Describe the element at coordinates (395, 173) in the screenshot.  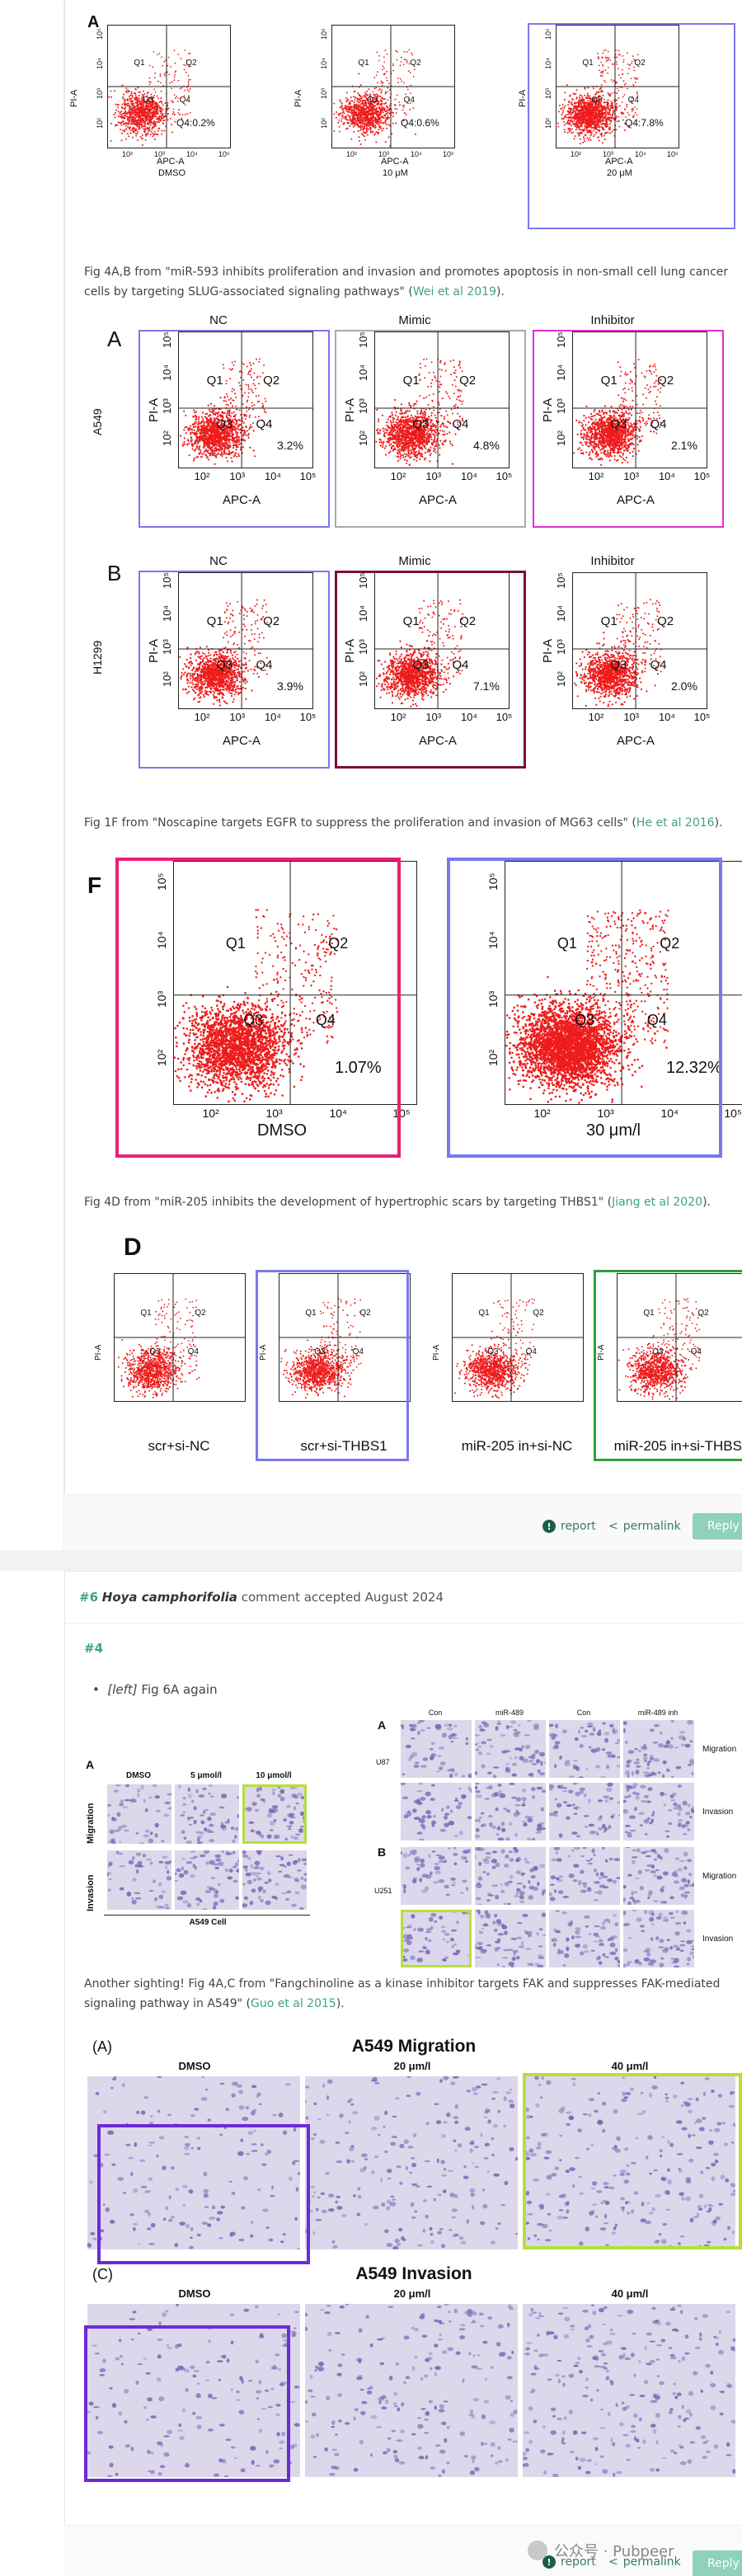
I see `condition-label: 10 μM` at that location.